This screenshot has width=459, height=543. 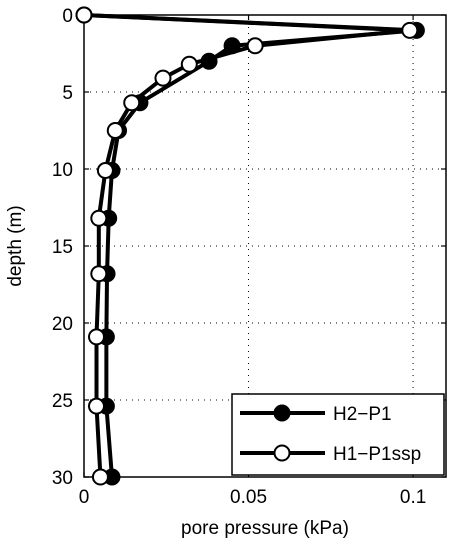 I want to click on x-tick-label: 0, so click(x=84, y=497).